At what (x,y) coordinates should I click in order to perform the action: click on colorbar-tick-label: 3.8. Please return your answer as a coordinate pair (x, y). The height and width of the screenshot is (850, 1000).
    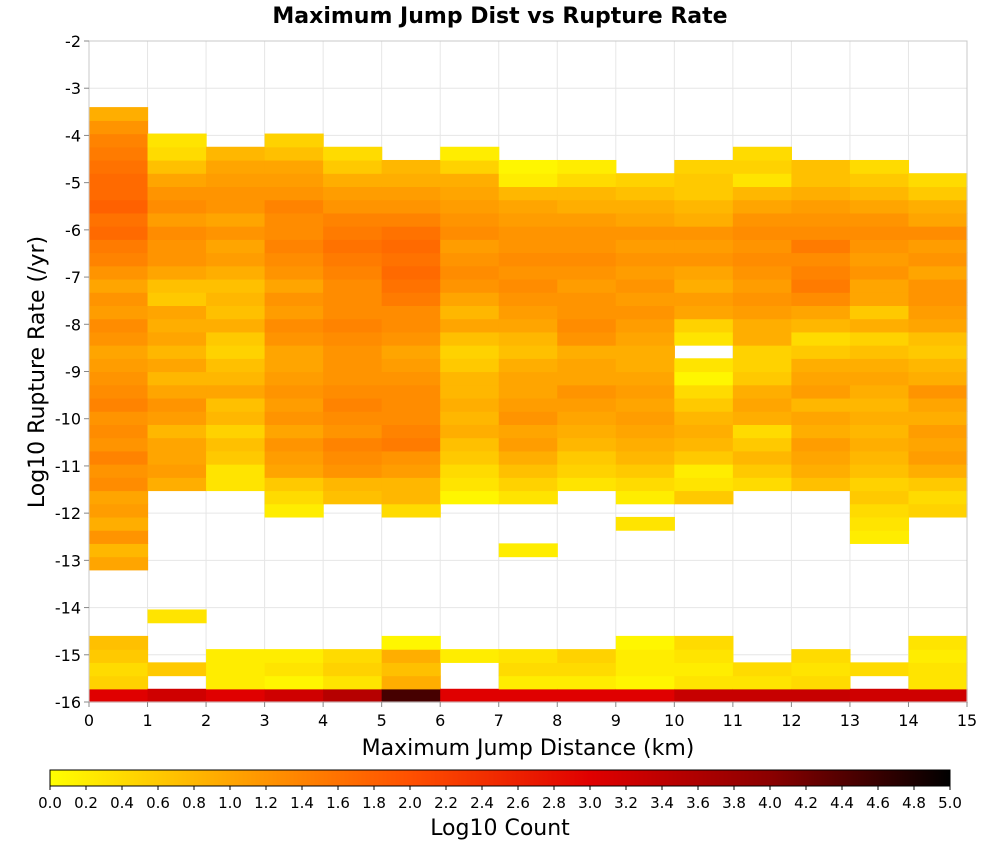
    Looking at the image, I should click on (734, 803).